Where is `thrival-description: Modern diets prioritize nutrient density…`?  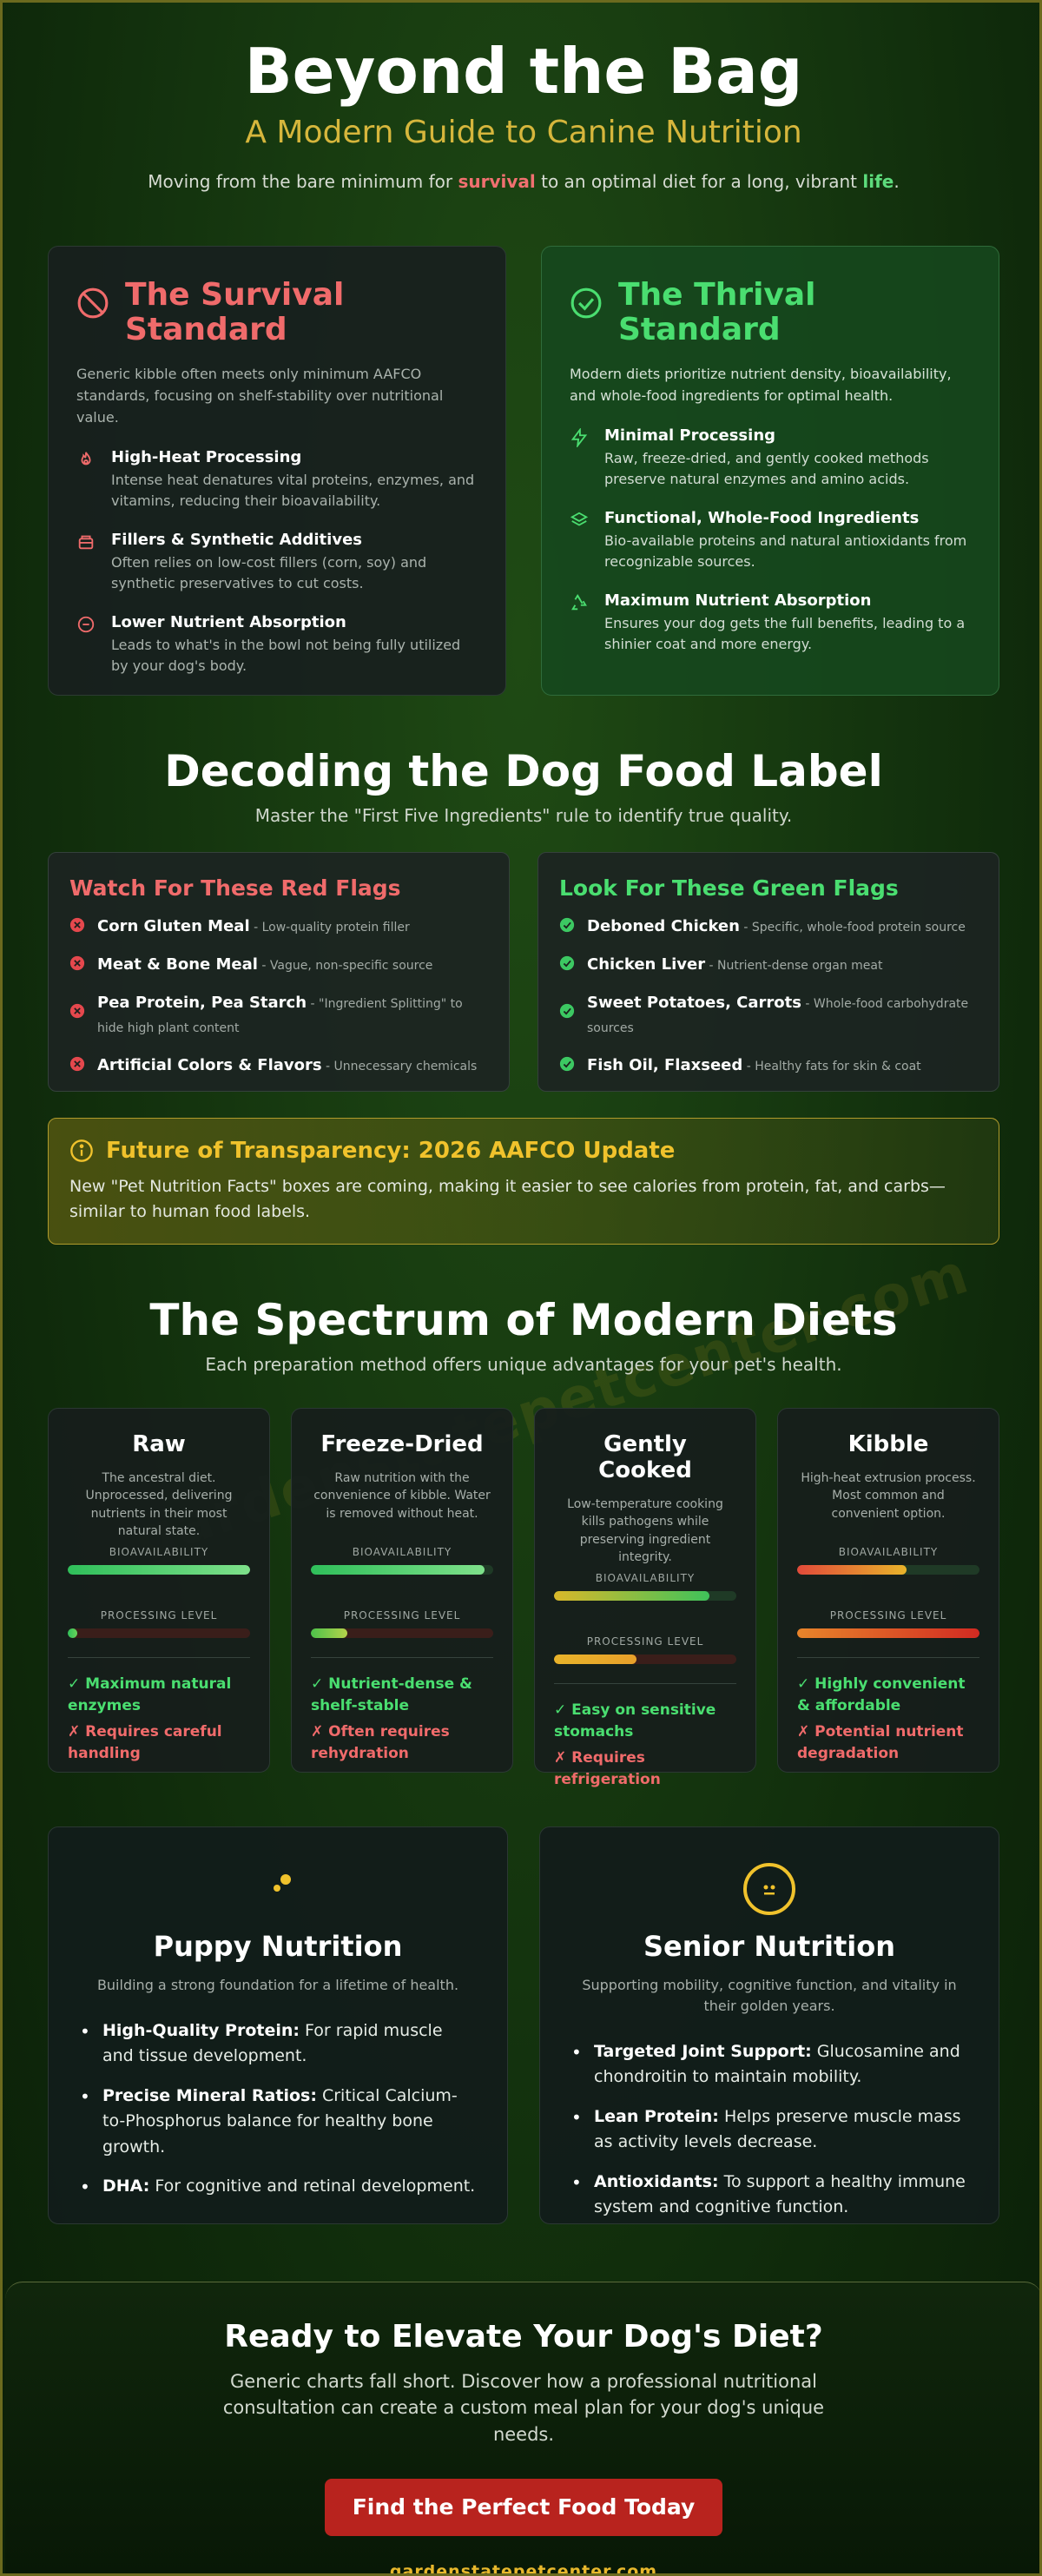
thrival-description: Modern diets prioritize nutrient density… is located at coordinates (761, 385).